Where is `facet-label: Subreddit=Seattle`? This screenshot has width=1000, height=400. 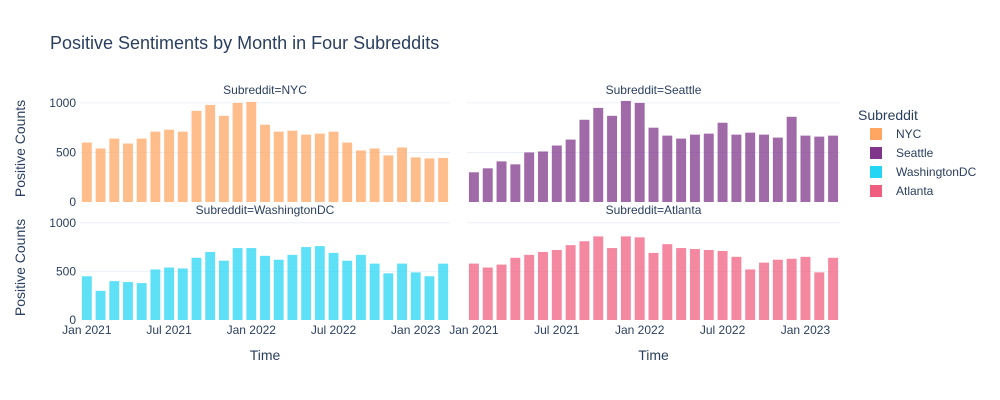 facet-label: Subreddit=Seattle is located at coordinates (654, 90).